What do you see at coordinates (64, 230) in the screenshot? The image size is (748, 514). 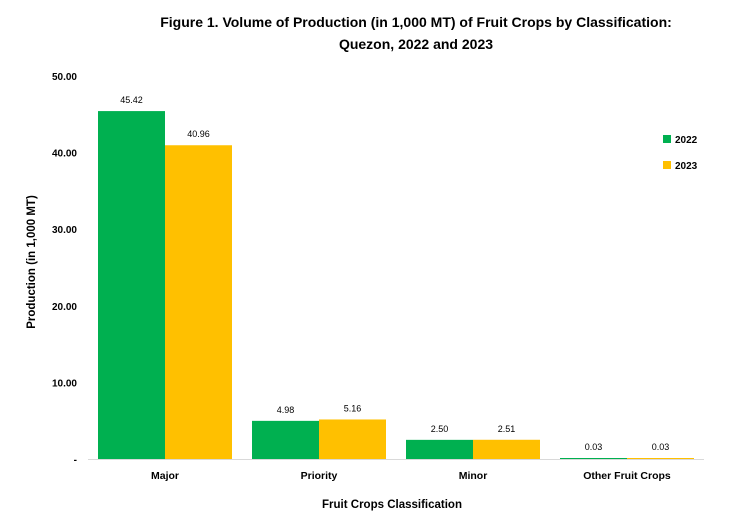 I see `y-tick-label: 30.00` at bounding box center [64, 230].